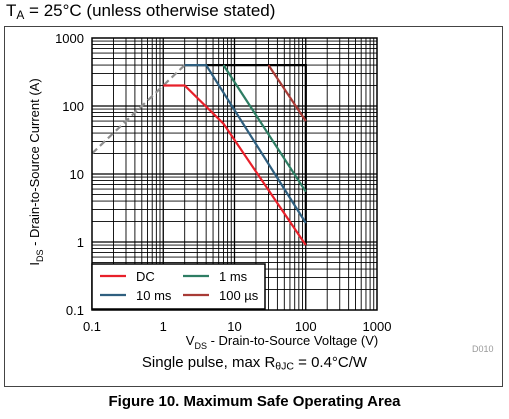 The width and height of the screenshot is (509, 419). I want to click on legend-box, so click(178, 286).